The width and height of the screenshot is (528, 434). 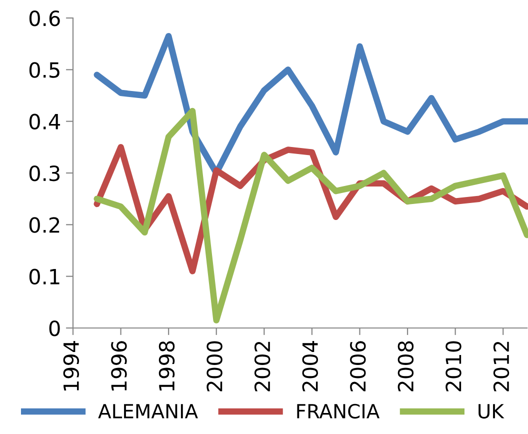 I want to click on x-tick-label: 2010, so click(x=454, y=366).